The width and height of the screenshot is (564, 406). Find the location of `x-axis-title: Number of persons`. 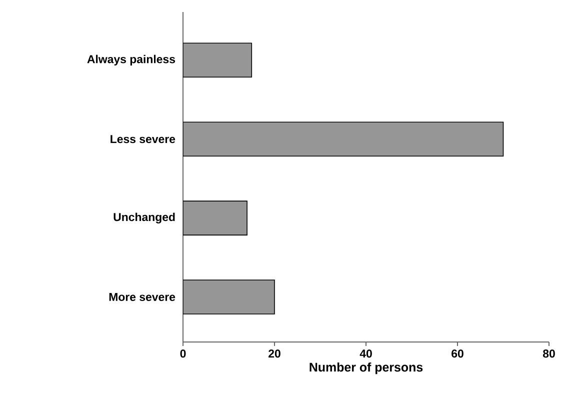

x-axis-title: Number of persons is located at coordinates (366, 368).